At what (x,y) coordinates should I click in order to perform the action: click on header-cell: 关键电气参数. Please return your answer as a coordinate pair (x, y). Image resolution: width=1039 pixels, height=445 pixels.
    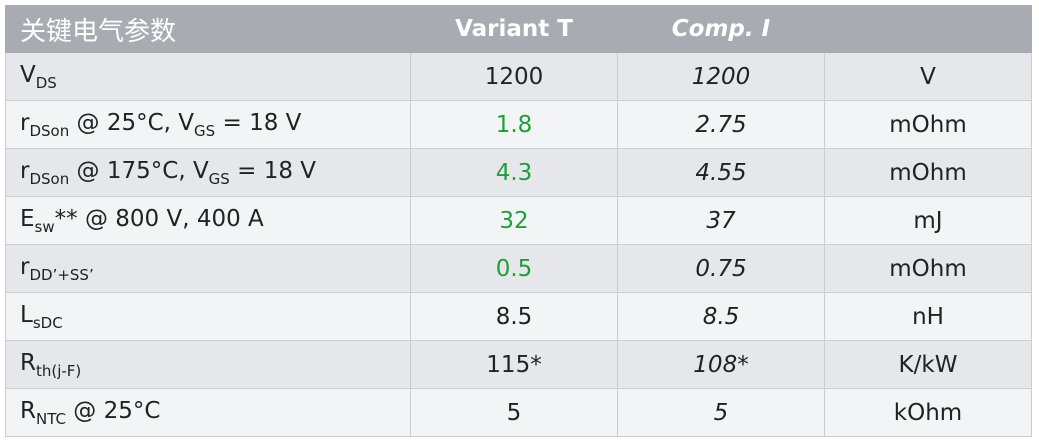
    Looking at the image, I should click on (208, 29).